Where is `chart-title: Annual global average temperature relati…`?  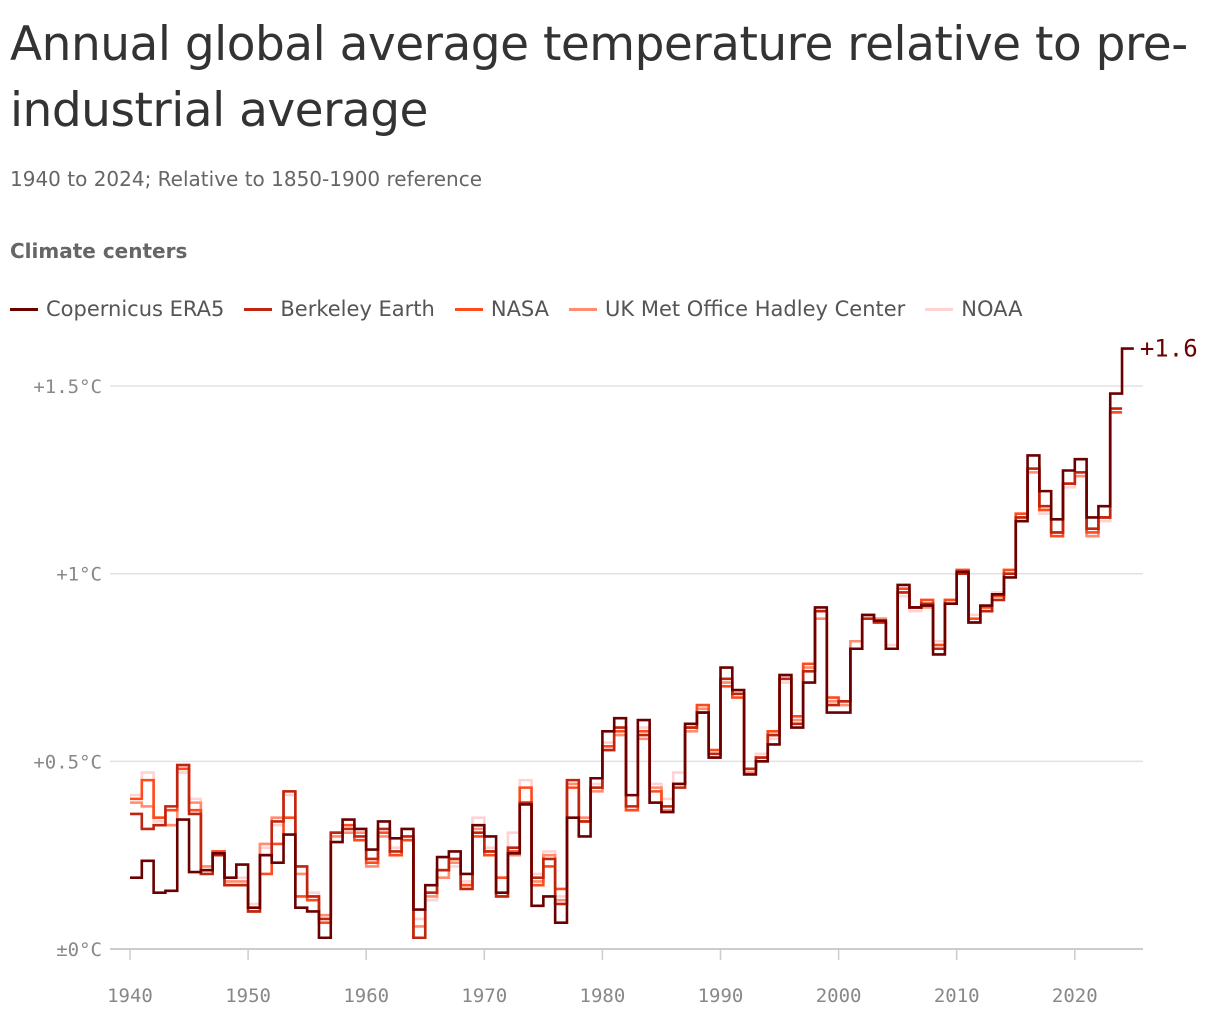 chart-title: Annual global average temperature relati… is located at coordinates (599, 77).